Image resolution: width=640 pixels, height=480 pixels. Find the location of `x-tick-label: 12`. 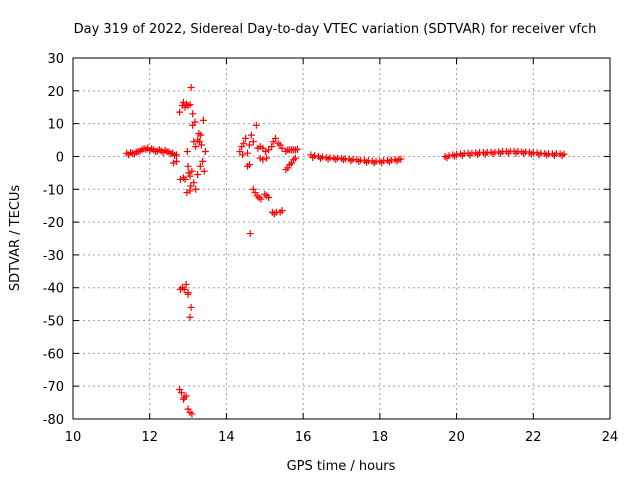

x-tick-label: 12 is located at coordinates (149, 437).